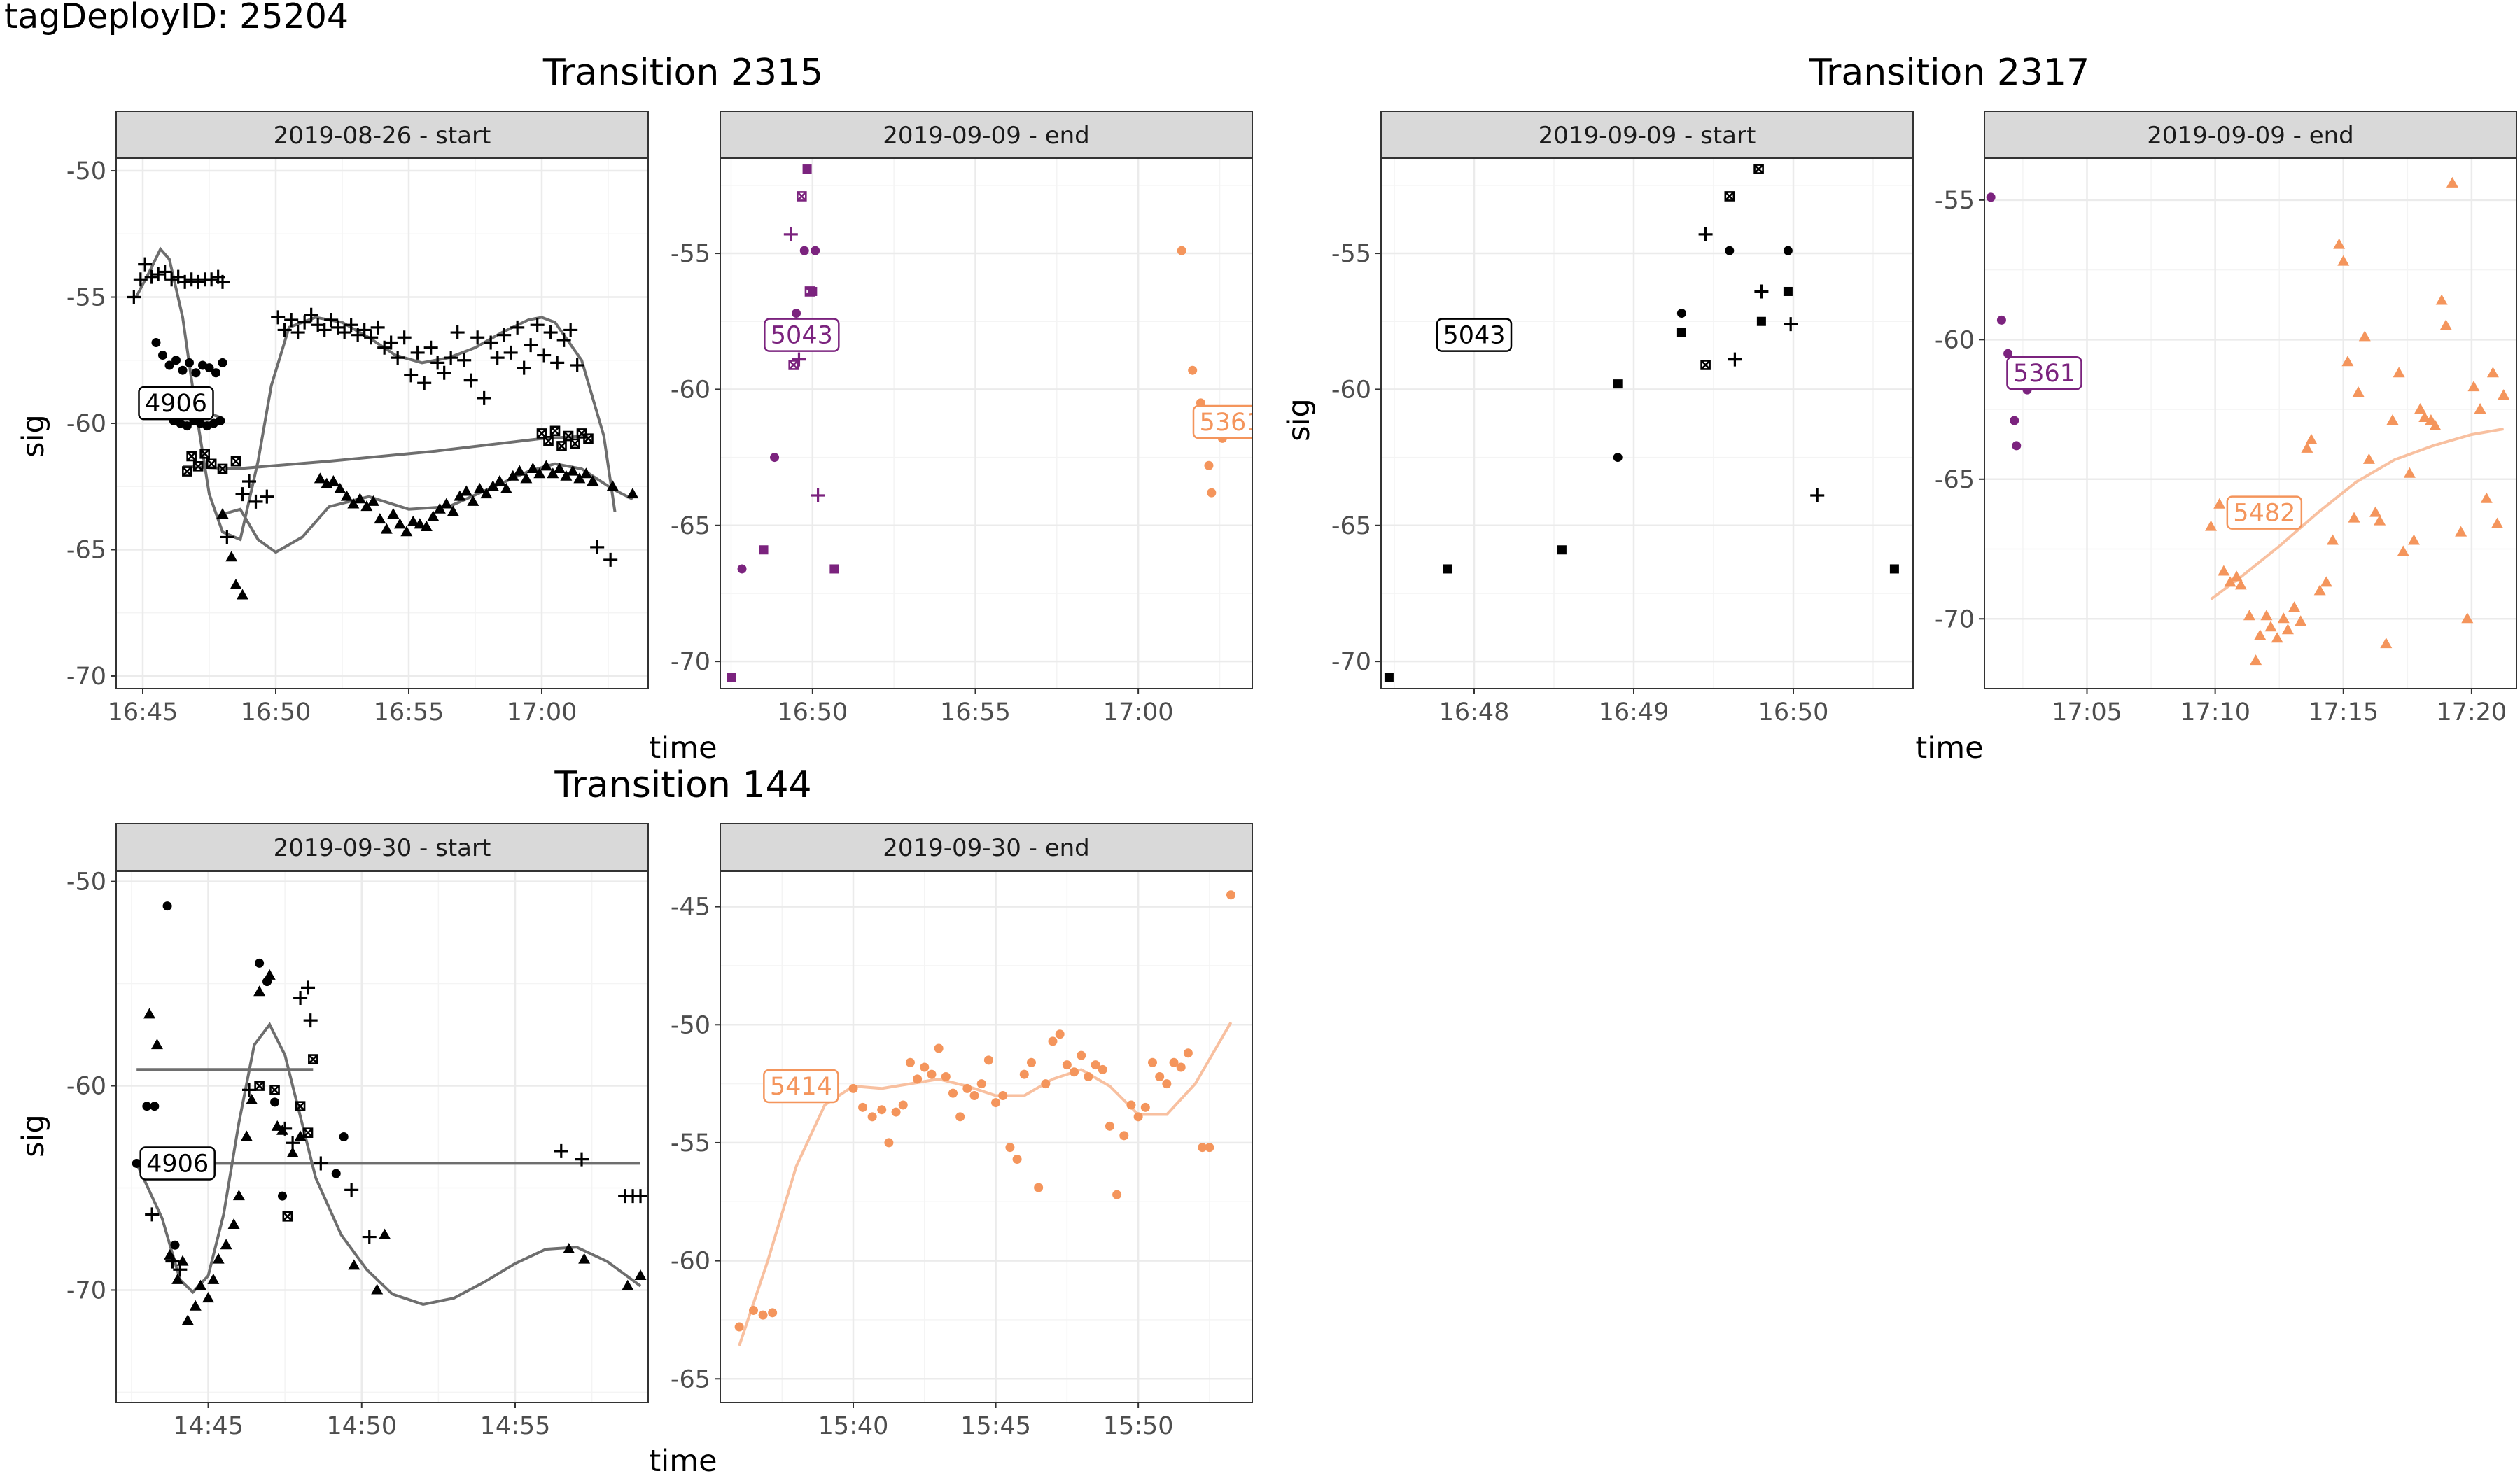 The image size is (2520, 1478). What do you see at coordinates (382, 135) in the screenshot?
I see `facet-strip` at bounding box center [382, 135].